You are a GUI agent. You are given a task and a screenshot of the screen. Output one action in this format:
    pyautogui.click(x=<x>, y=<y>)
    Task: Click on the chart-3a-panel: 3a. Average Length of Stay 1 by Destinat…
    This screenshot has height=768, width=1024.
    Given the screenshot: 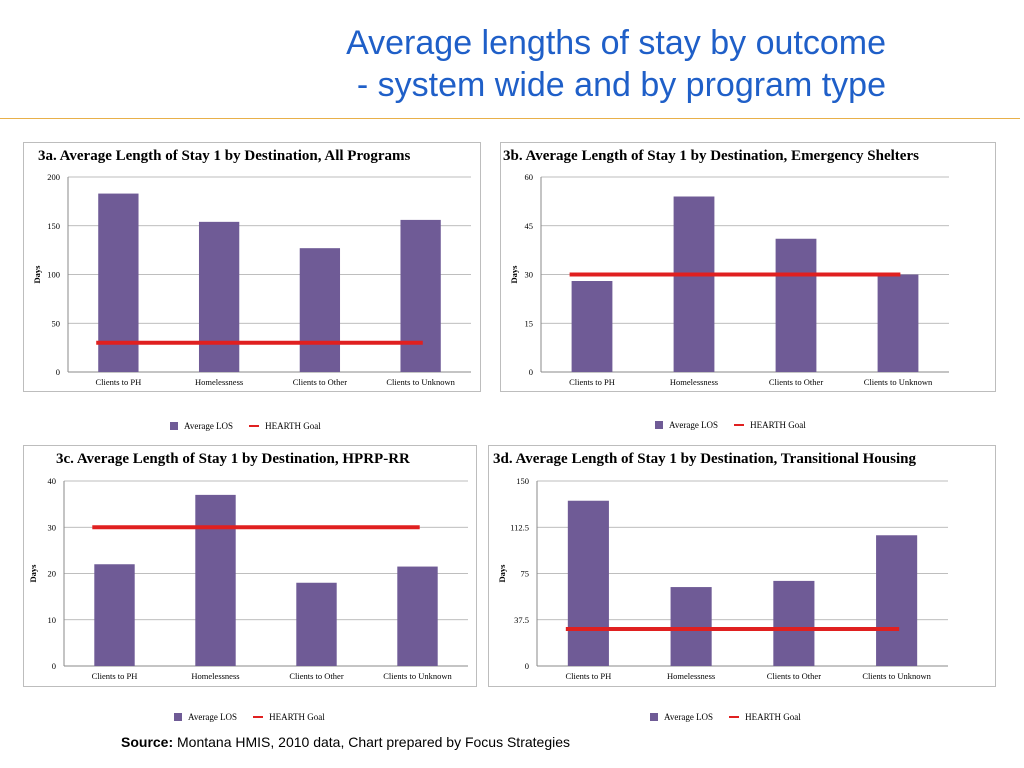 What is the action you would take?
    pyautogui.click(x=252, y=267)
    